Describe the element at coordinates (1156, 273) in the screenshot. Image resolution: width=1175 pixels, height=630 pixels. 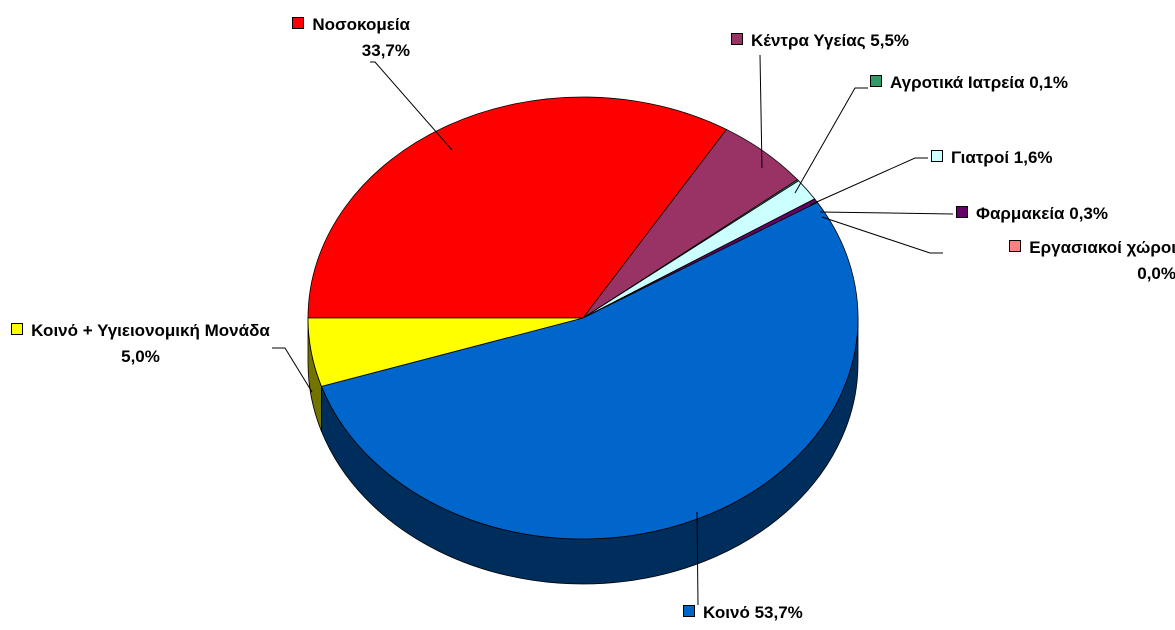
I see `value-label: 0,0%` at that location.